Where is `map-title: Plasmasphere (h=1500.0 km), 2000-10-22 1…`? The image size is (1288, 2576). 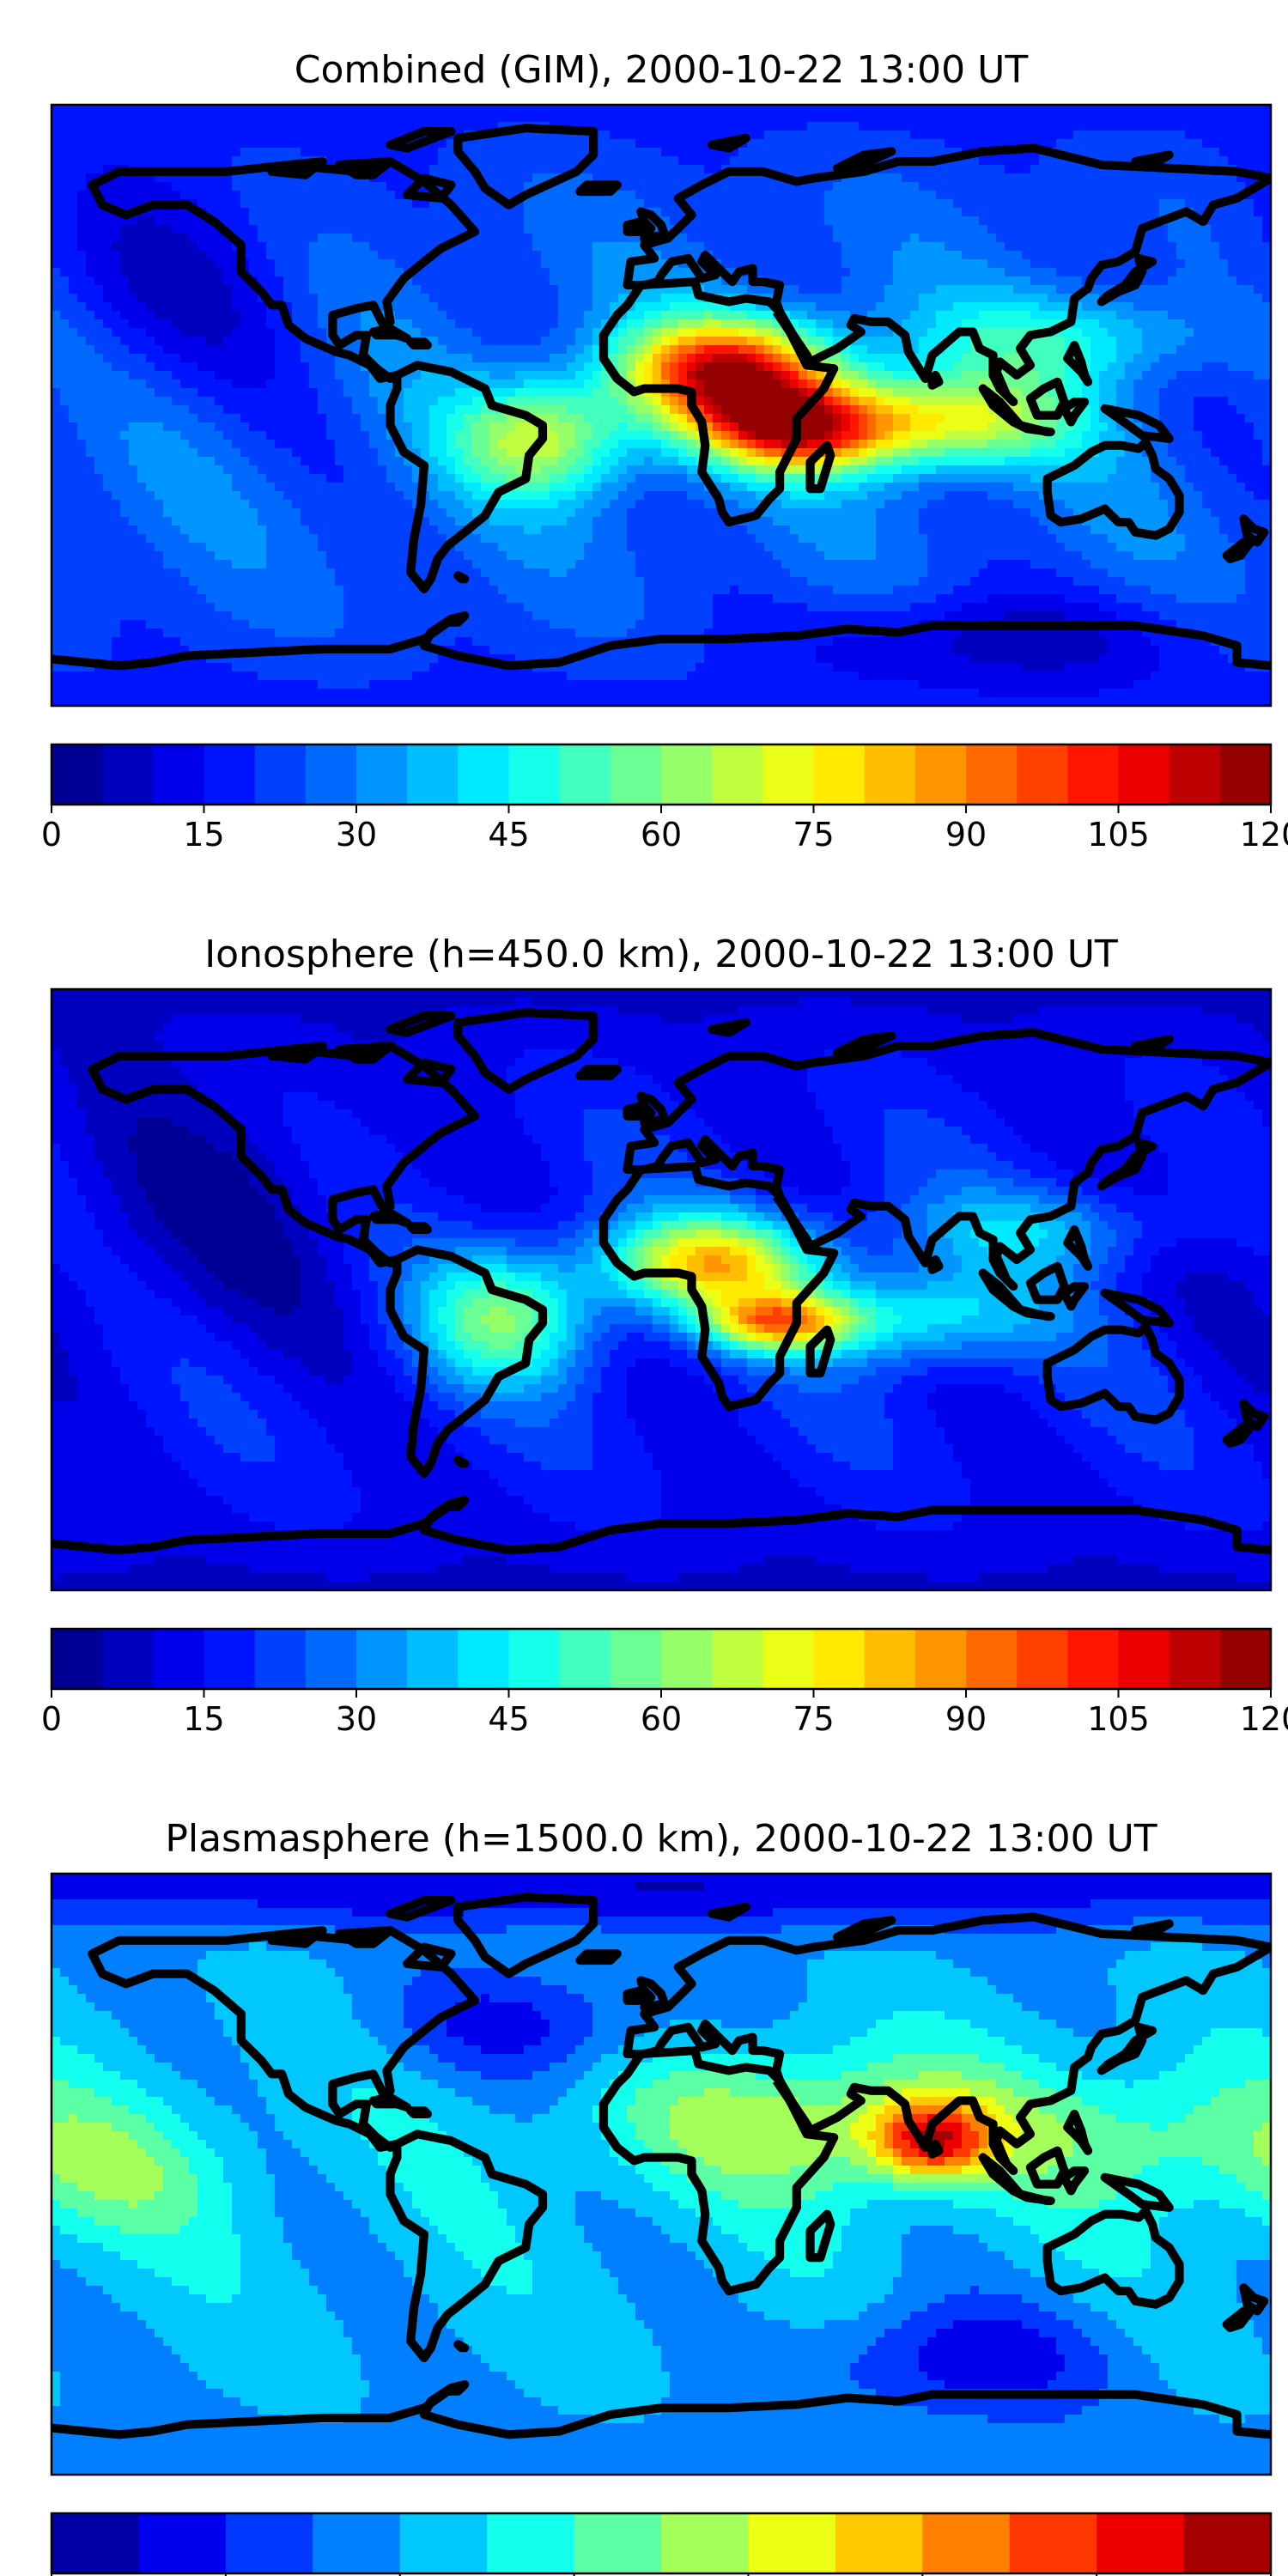
map-title: Plasmasphere (h=1500.0 km), 2000-10-22 1… is located at coordinates (661, 1839).